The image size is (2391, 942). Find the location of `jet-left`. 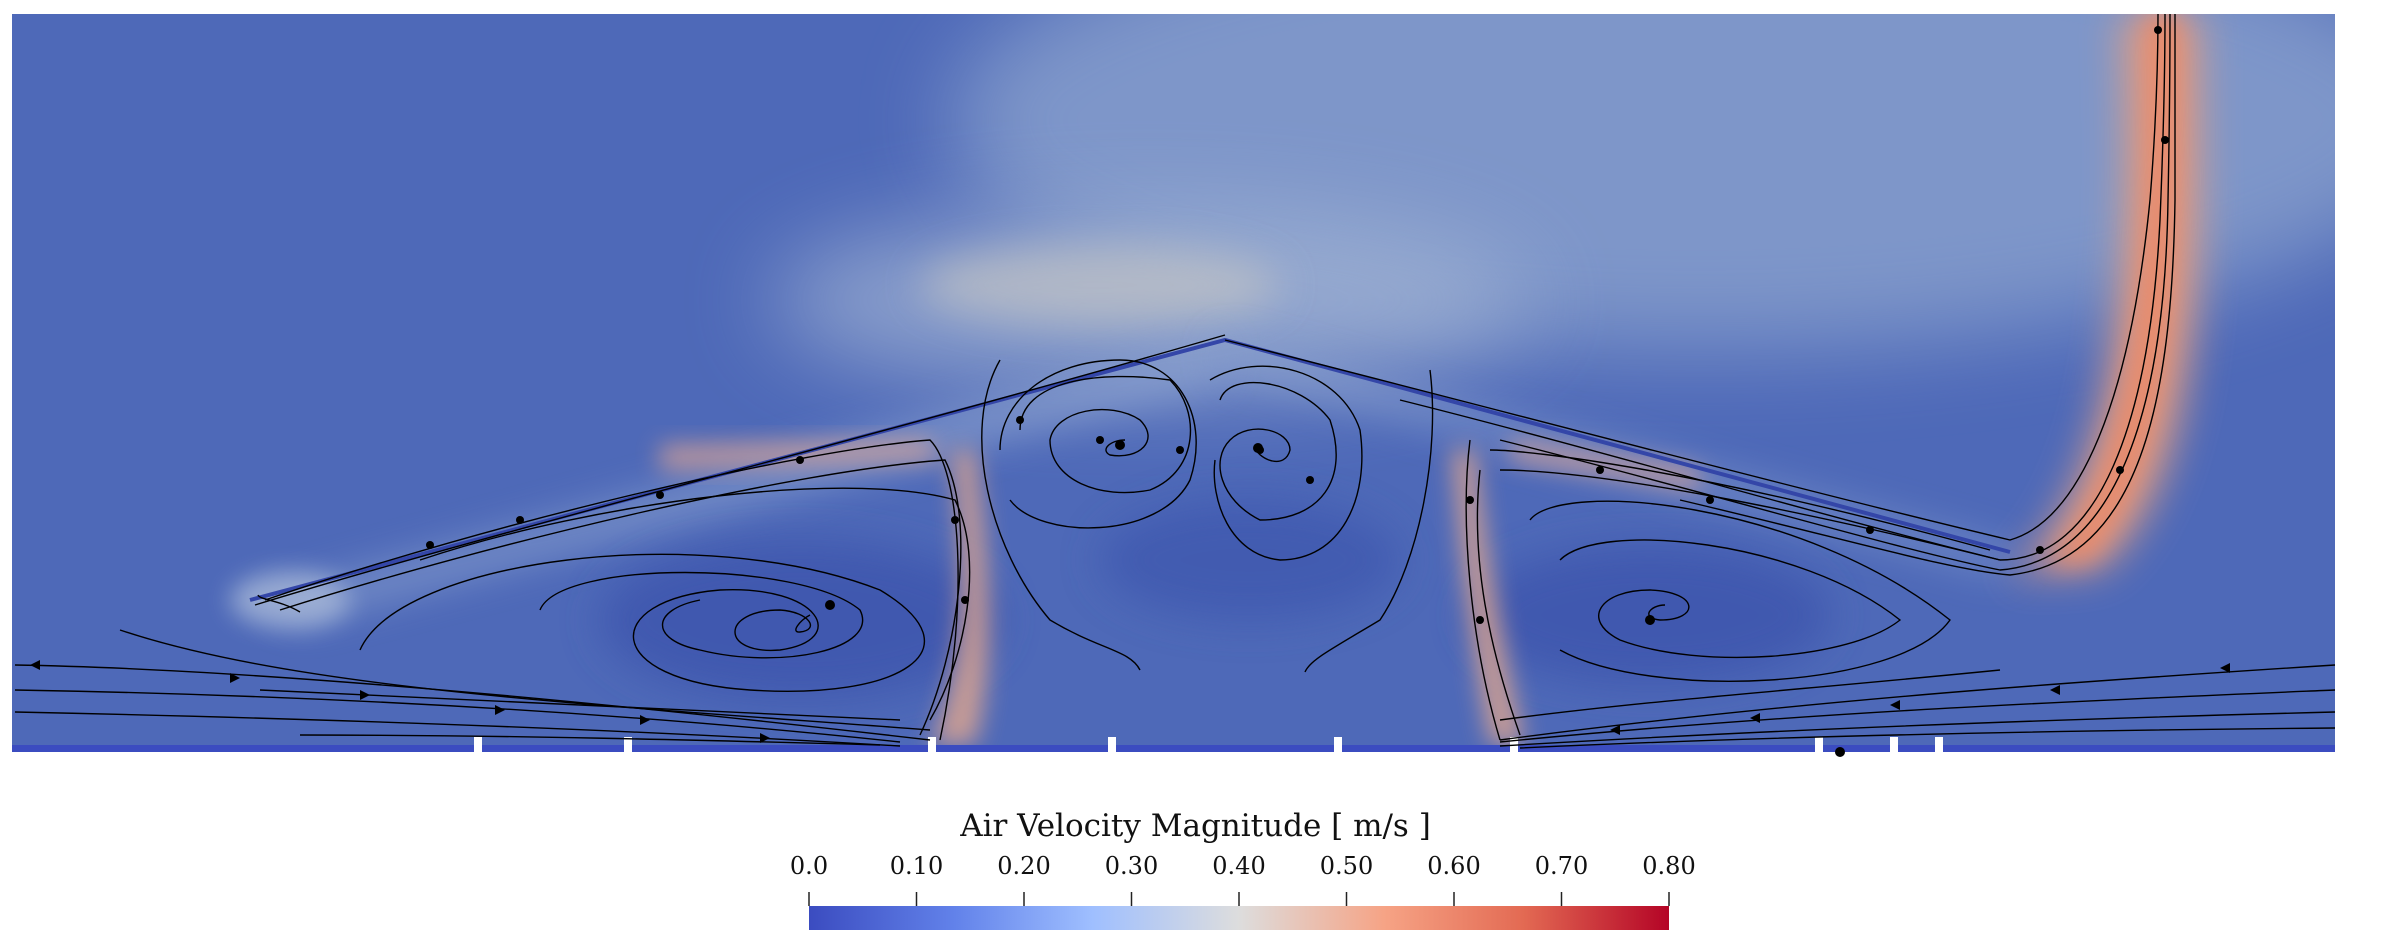

jet-left is located at coordinates (959, 597).